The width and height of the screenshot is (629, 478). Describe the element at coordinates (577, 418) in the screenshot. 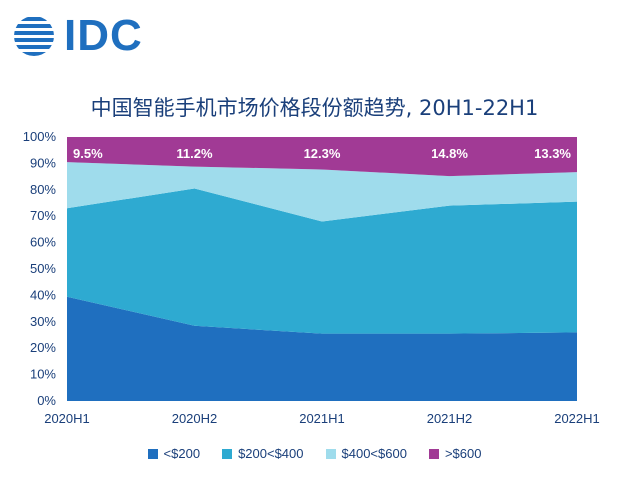

I see `x-tick-label: 2022H1` at that location.